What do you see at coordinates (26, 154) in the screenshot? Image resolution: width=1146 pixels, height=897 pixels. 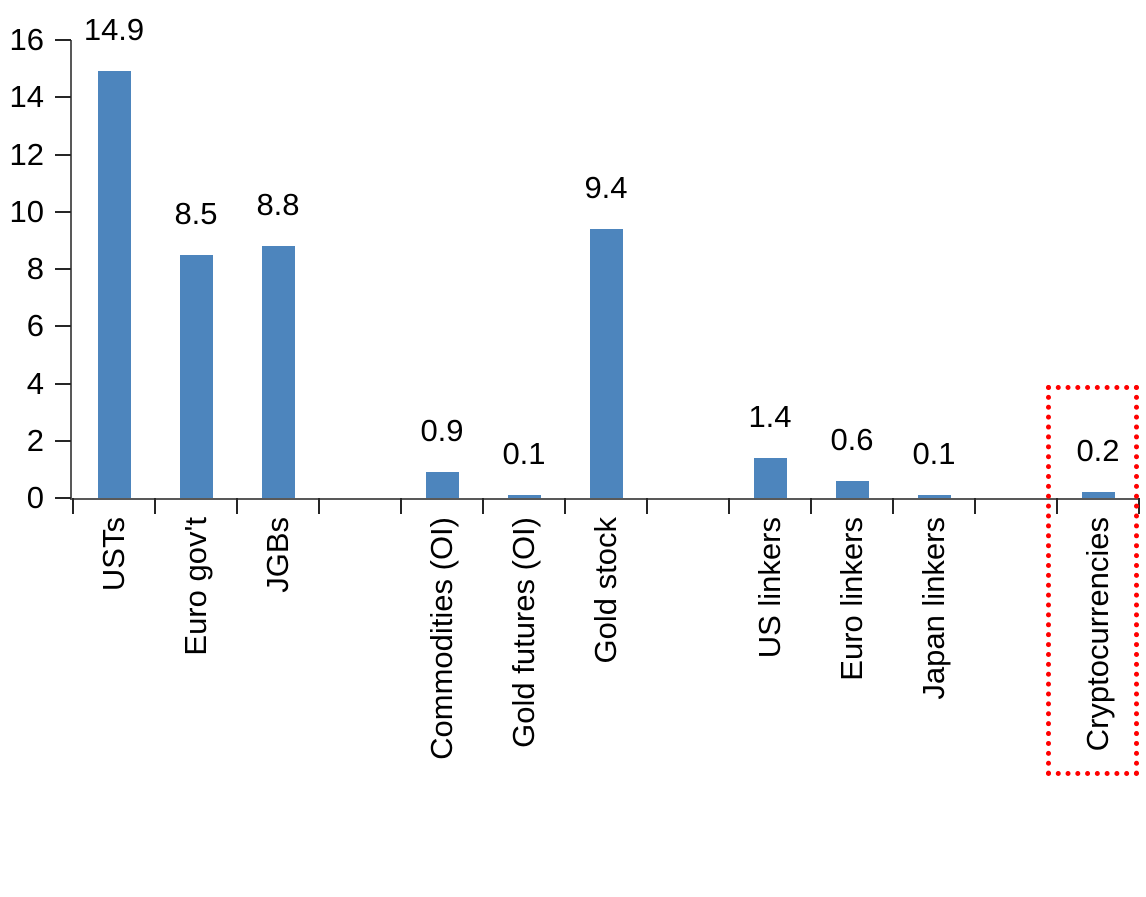 I see `y-tick-label: 12` at bounding box center [26, 154].